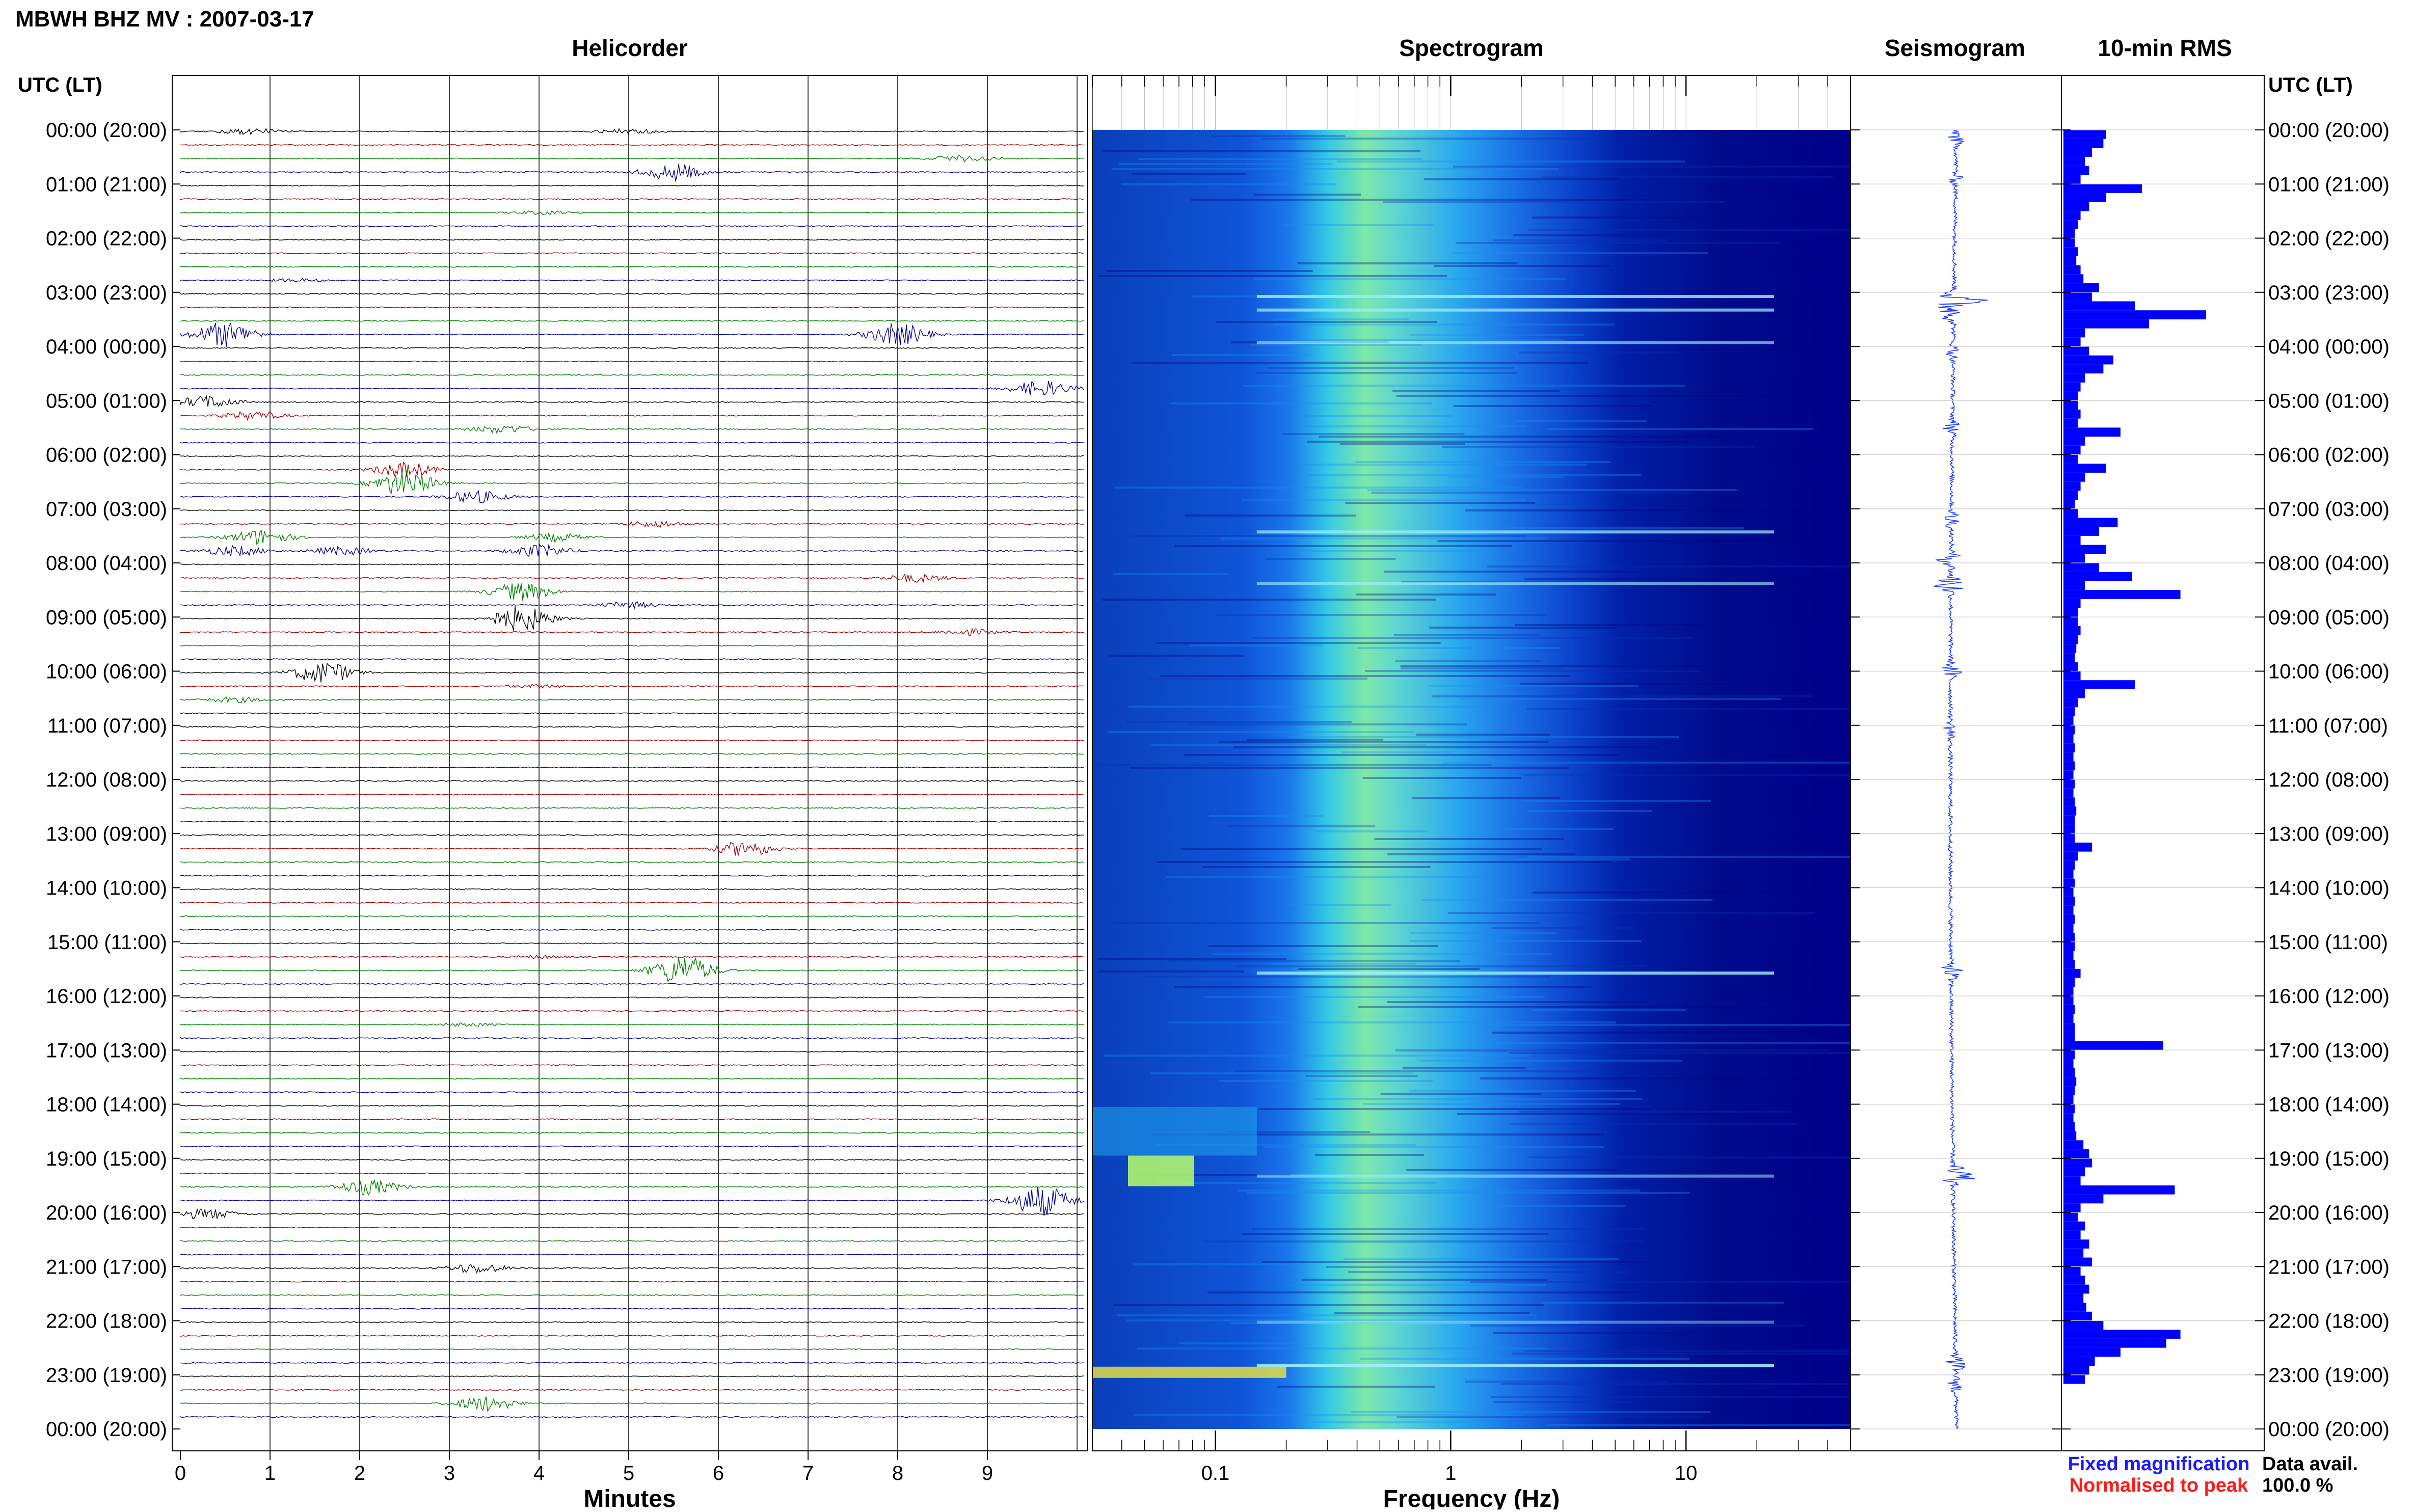 This screenshot has height=1512, width=2415. I want to click on seismogram-title: Seismogram, so click(1955, 48).